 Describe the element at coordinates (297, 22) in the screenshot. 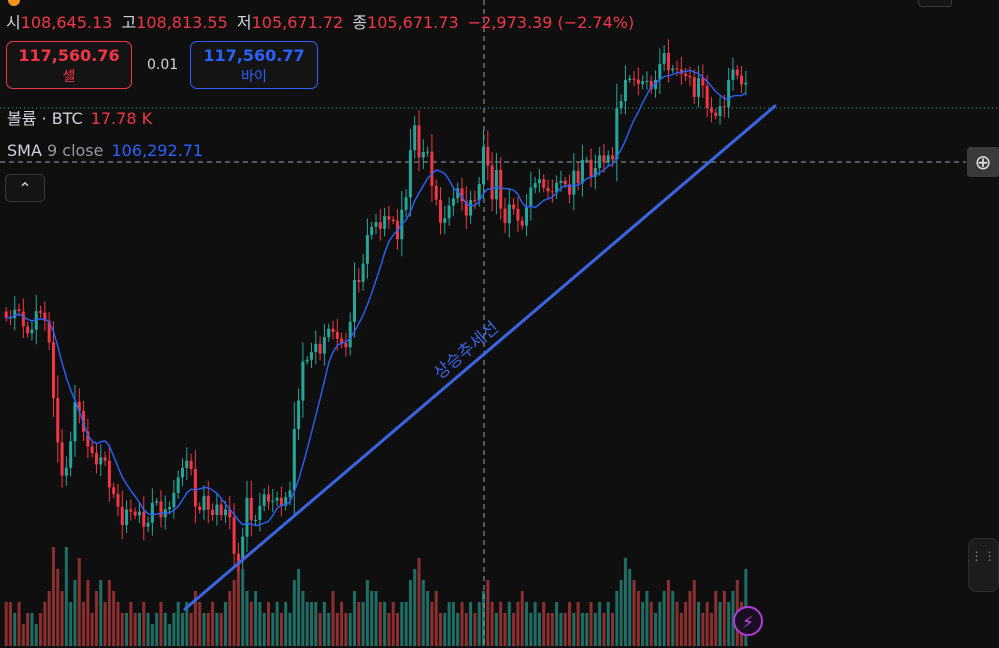

I see `low-value: 105,671.72` at that location.